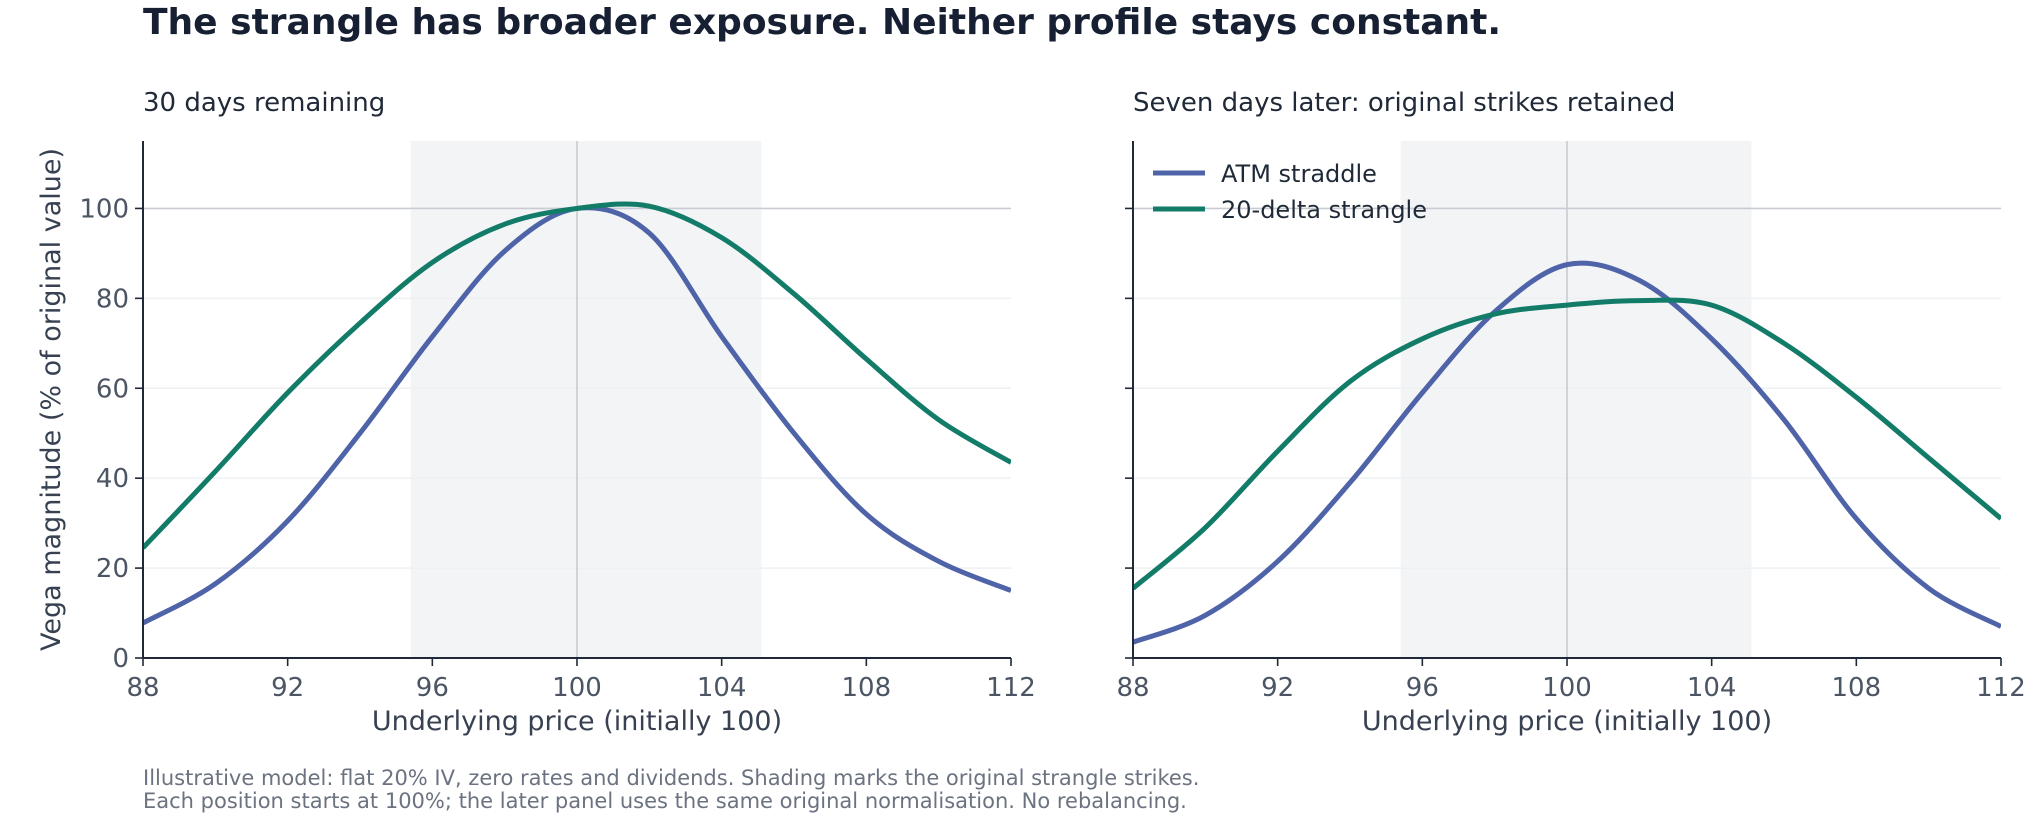 The height and width of the screenshot is (833, 2040). What do you see at coordinates (1324, 210) in the screenshot?
I see `legend-label-strangle: 20-delta strangle` at bounding box center [1324, 210].